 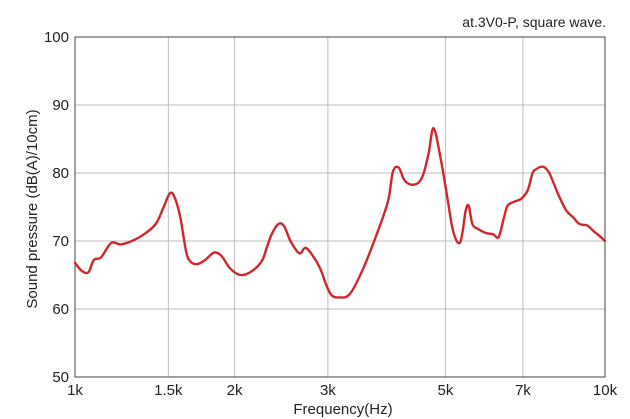 I want to click on y-tick-label: 70, so click(x=60, y=241).